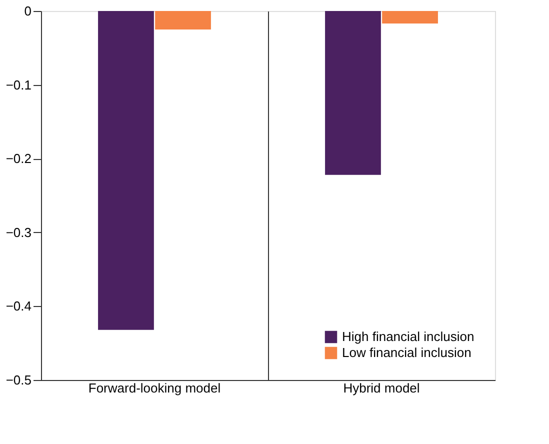 The height and width of the screenshot is (444, 549). What do you see at coordinates (154, 388) in the screenshot?
I see `x-tick-label: Forward-looking model` at bounding box center [154, 388].